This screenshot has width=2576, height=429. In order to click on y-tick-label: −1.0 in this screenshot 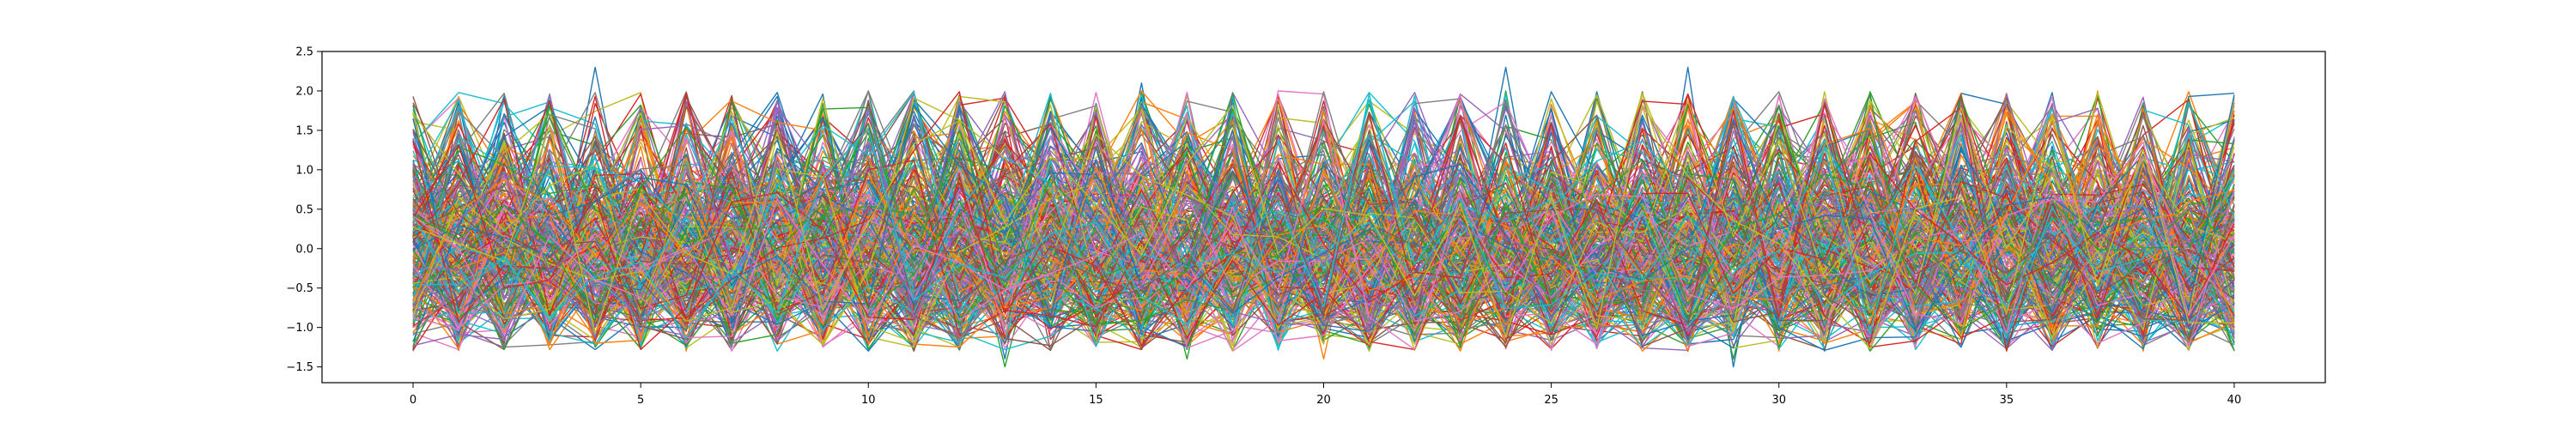, I will do `click(300, 329)`.